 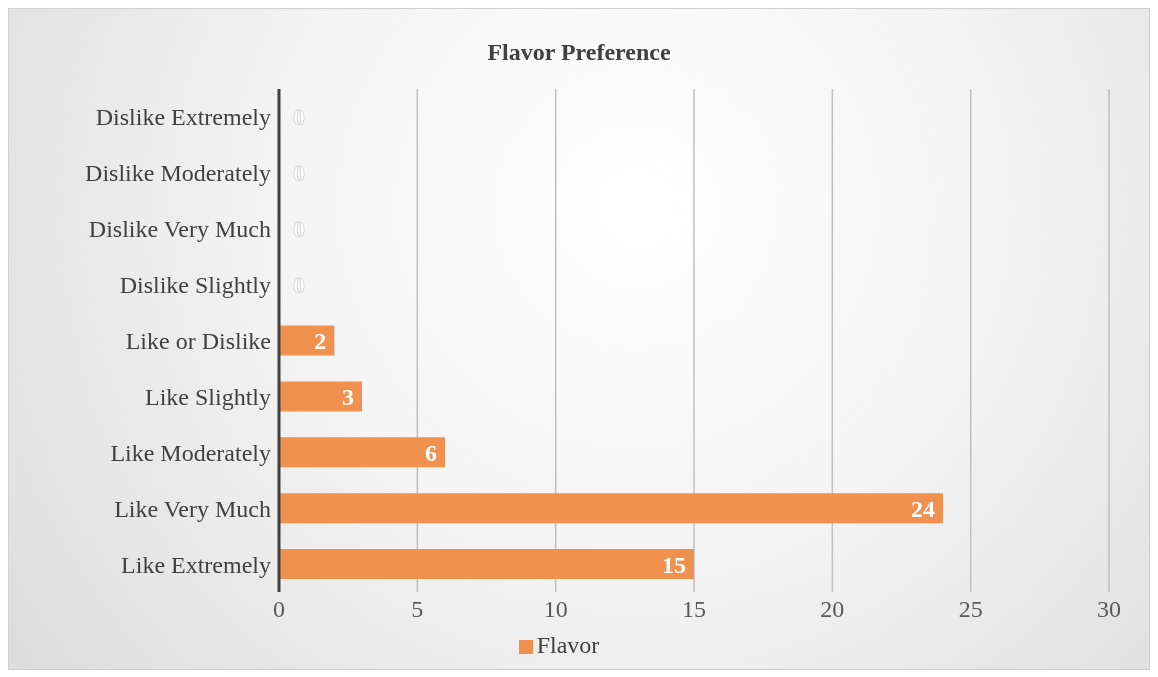 What do you see at coordinates (208, 396) in the screenshot?
I see `y-tick-label: Like Slightly` at bounding box center [208, 396].